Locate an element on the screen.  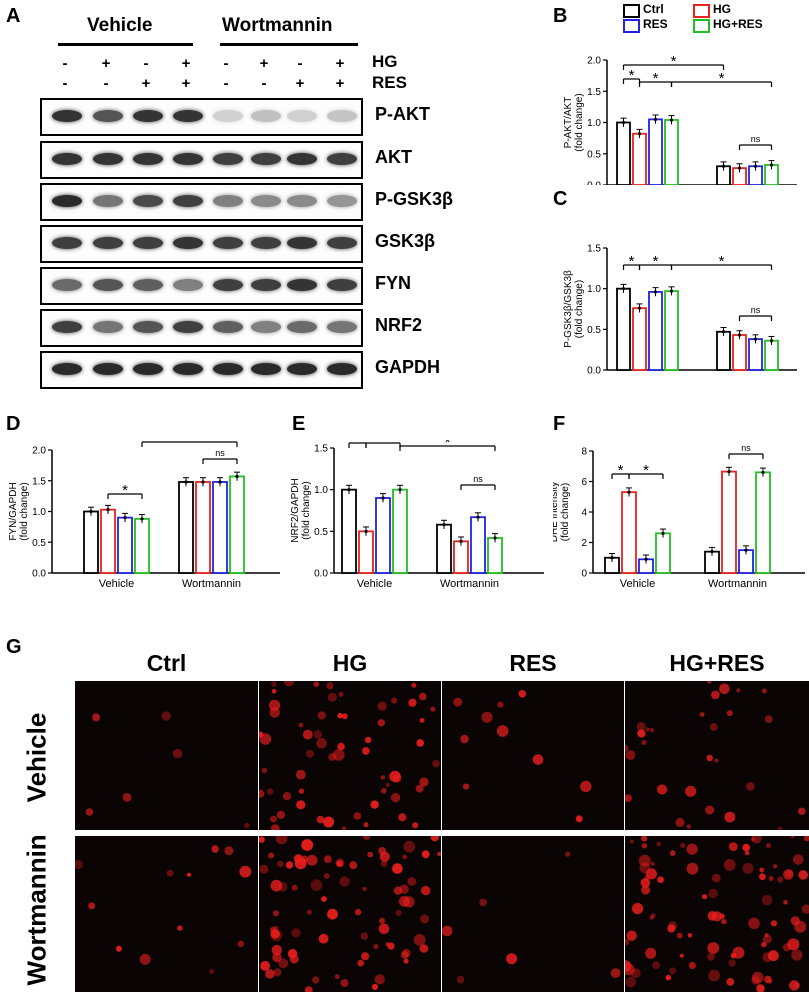
y-tick-label: 0.0 is located at coordinates (594, 183).